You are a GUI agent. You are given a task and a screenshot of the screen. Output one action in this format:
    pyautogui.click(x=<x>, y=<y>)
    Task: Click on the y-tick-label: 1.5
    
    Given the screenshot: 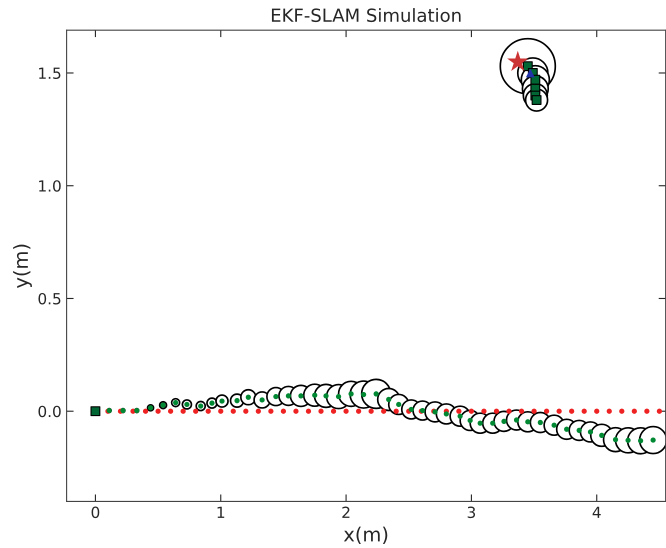 What is the action you would take?
    pyautogui.click(x=49, y=74)
    